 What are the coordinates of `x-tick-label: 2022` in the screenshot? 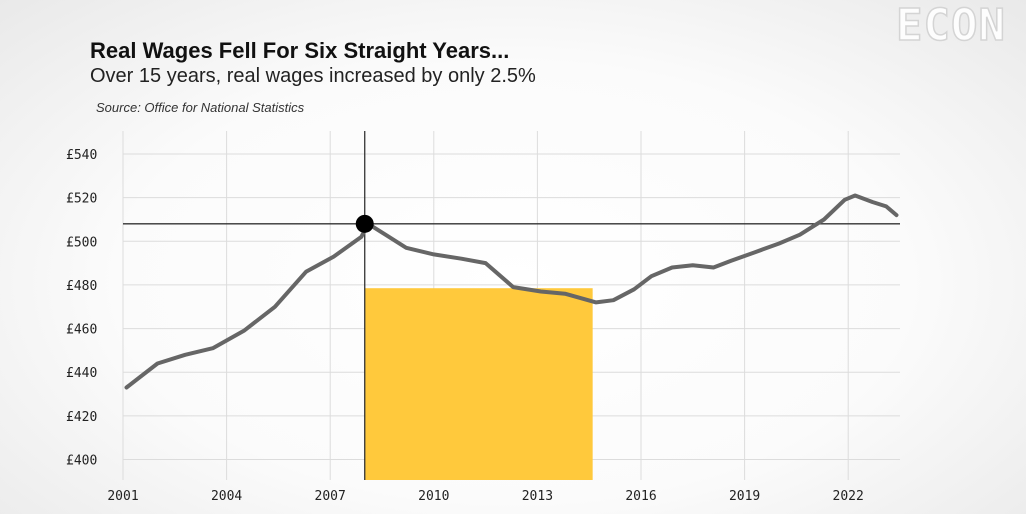 It's located at (848, 496).